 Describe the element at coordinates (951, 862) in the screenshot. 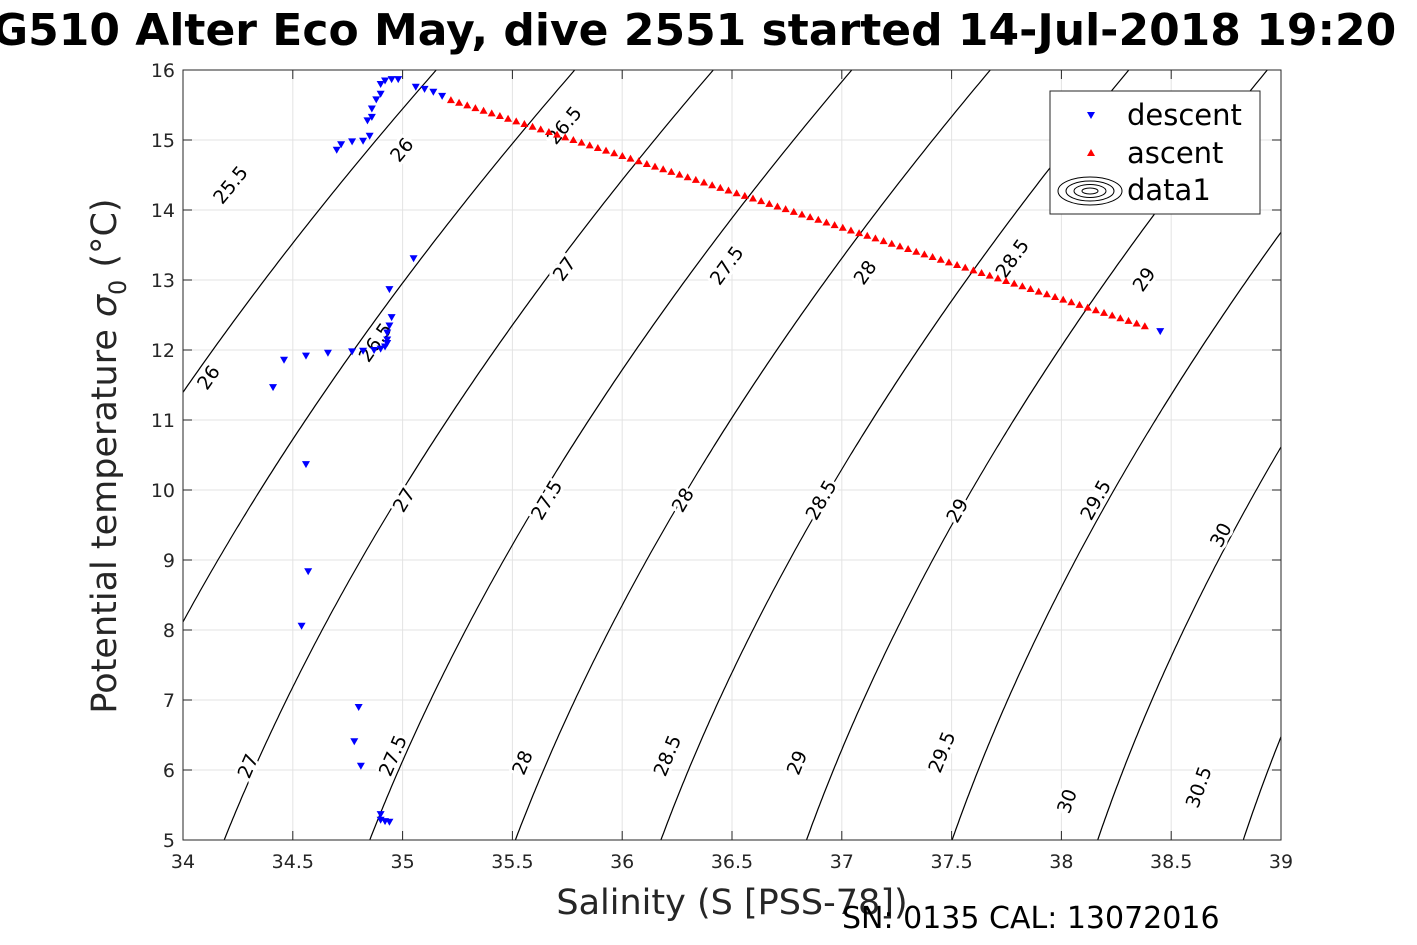

I see `x-tick-label: 37.5` at that location.